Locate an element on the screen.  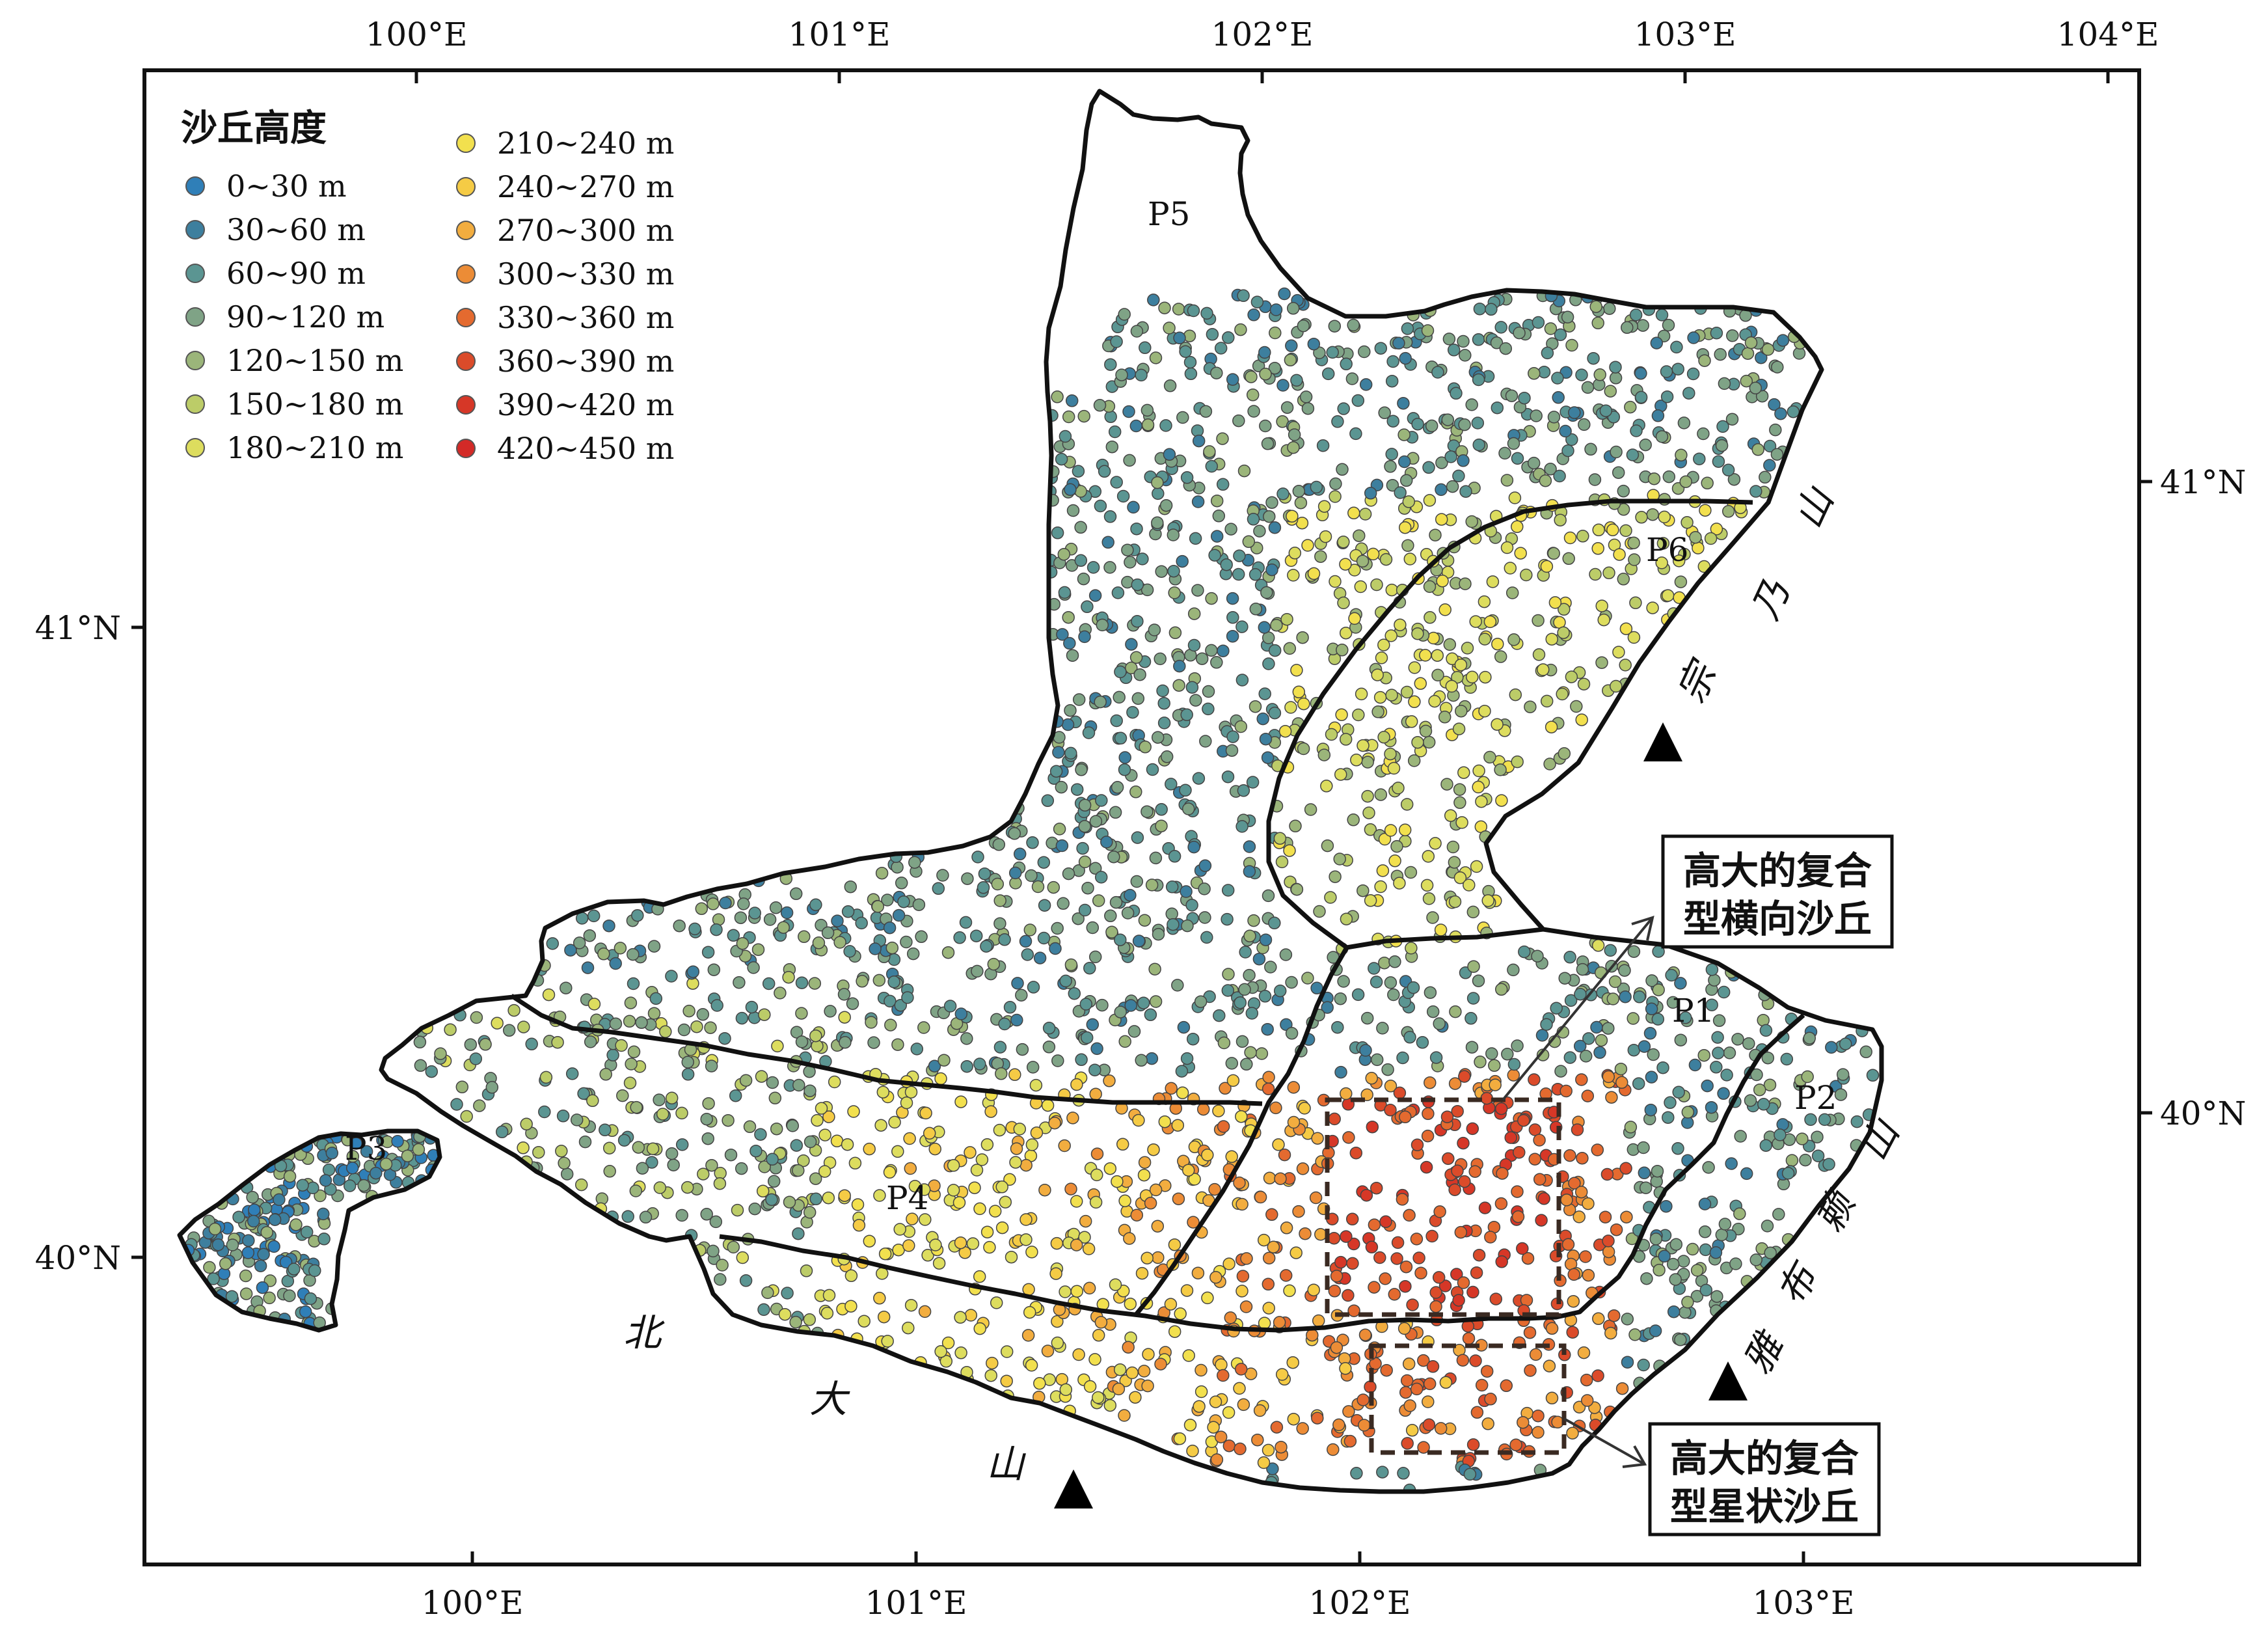
arrow-transverse-head is located at coordinates (1642, 929).